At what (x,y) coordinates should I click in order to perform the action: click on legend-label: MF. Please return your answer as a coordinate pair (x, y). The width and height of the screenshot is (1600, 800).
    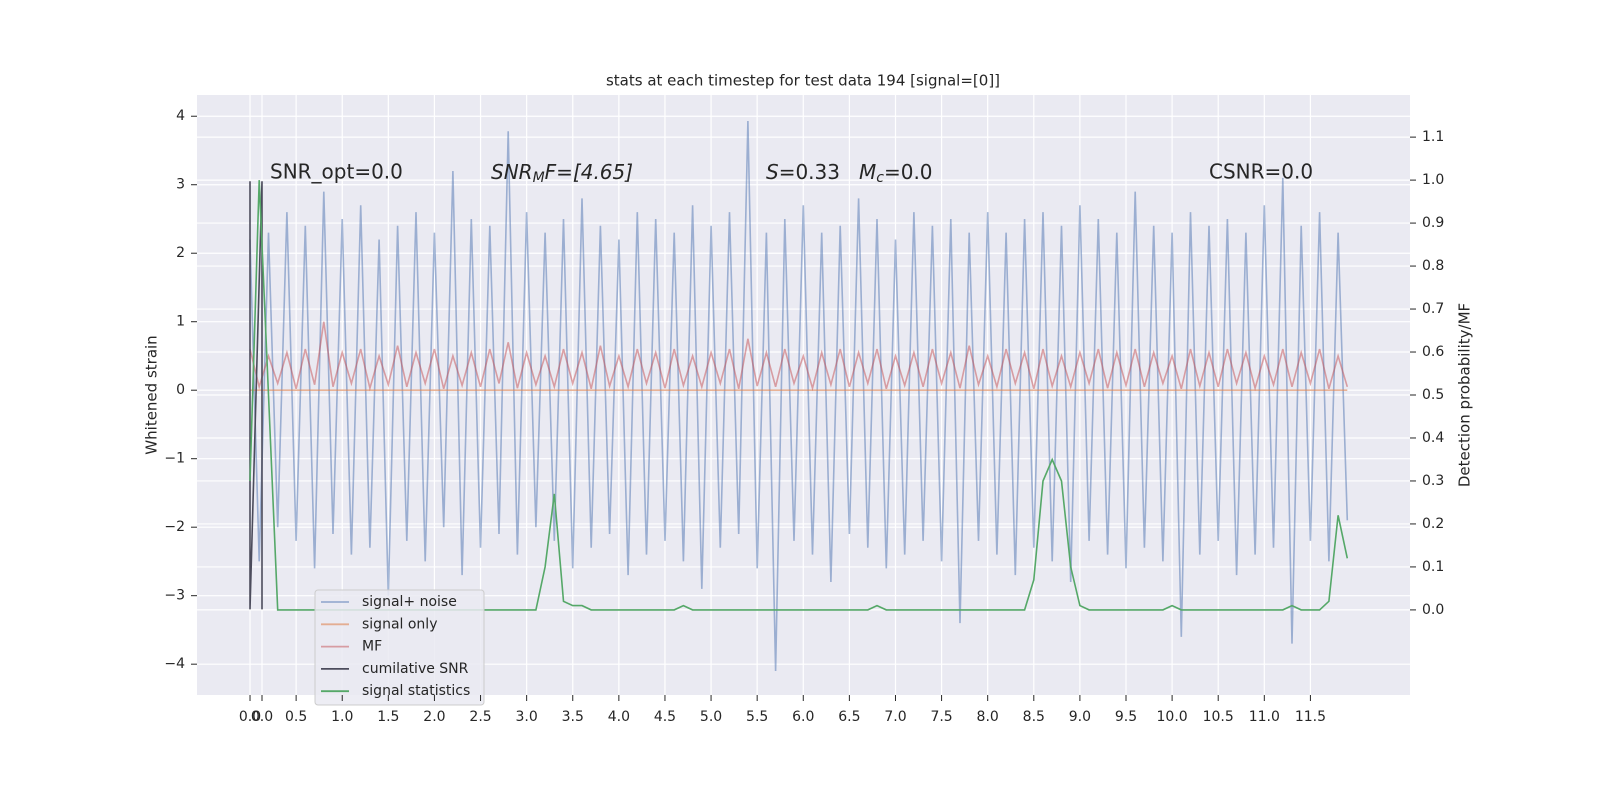
    Looking at the image, I should click on (372, 647).